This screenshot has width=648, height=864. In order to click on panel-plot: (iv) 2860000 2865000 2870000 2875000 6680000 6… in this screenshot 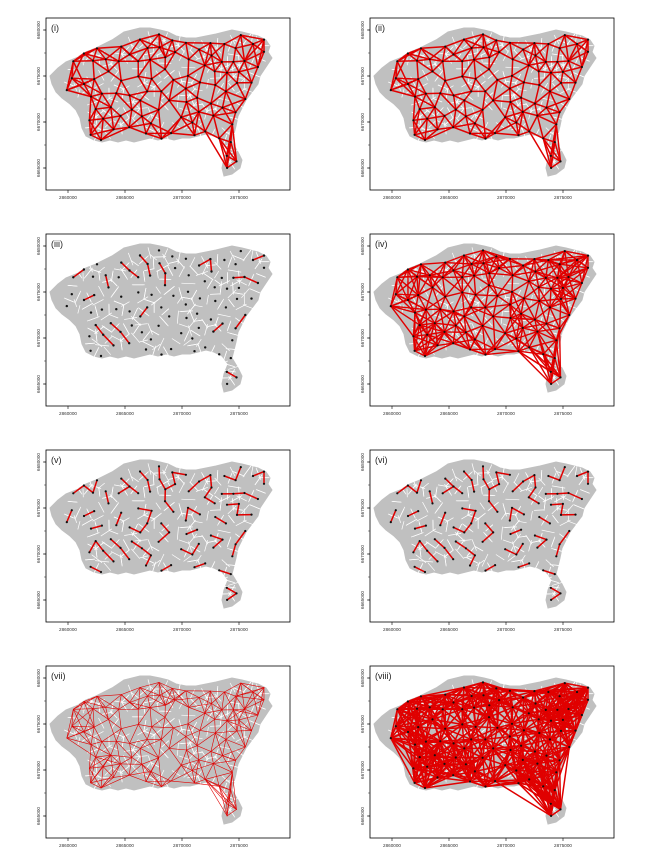, I will do `click(487, 324)`.